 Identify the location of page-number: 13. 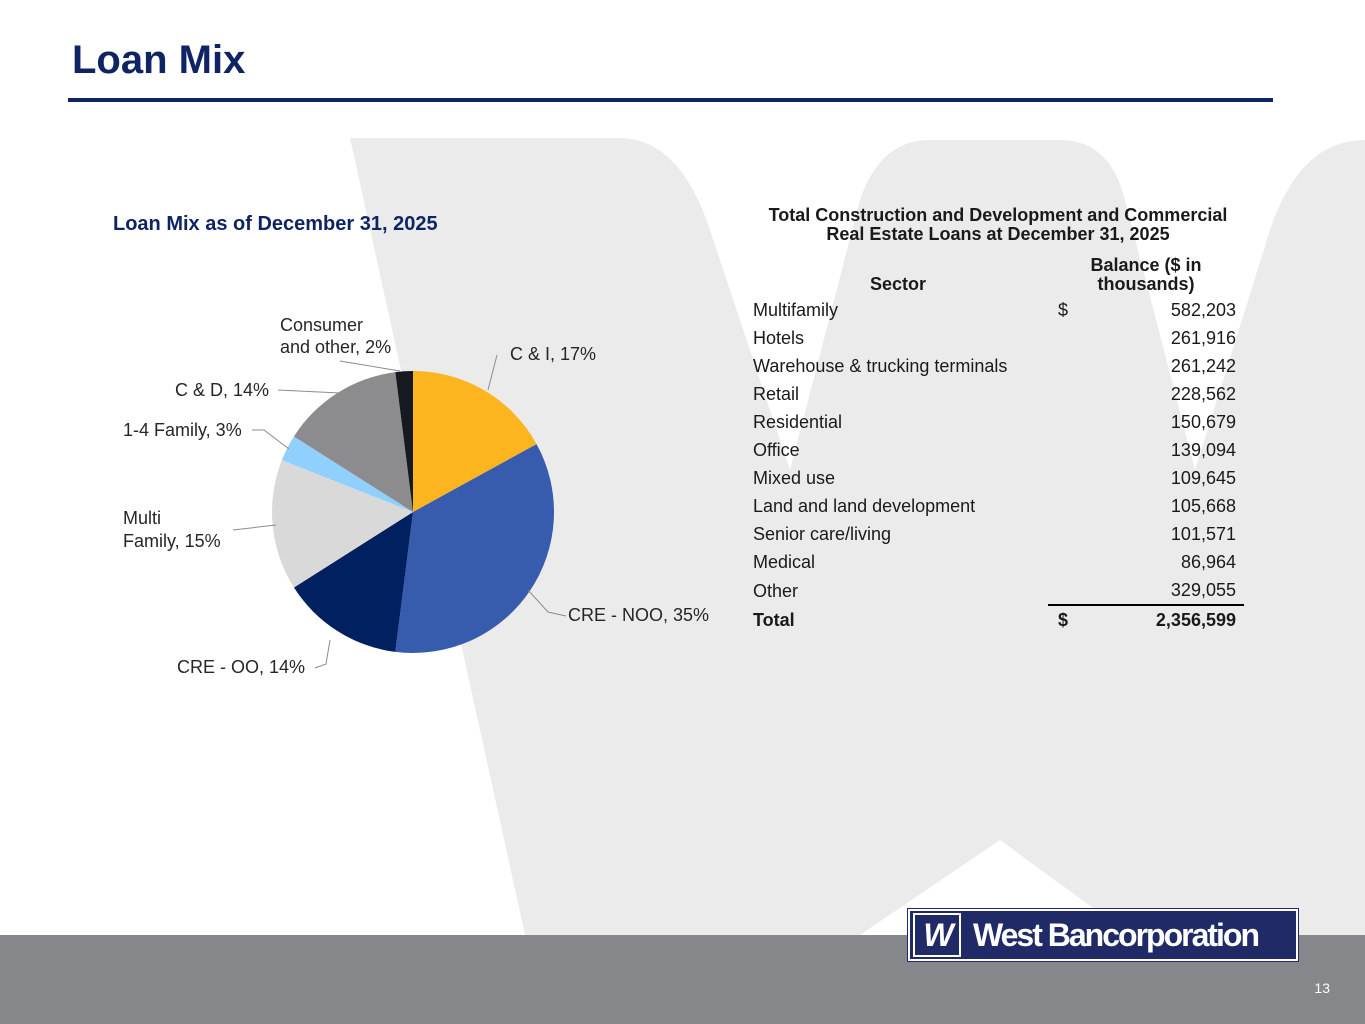
(1322, 988).